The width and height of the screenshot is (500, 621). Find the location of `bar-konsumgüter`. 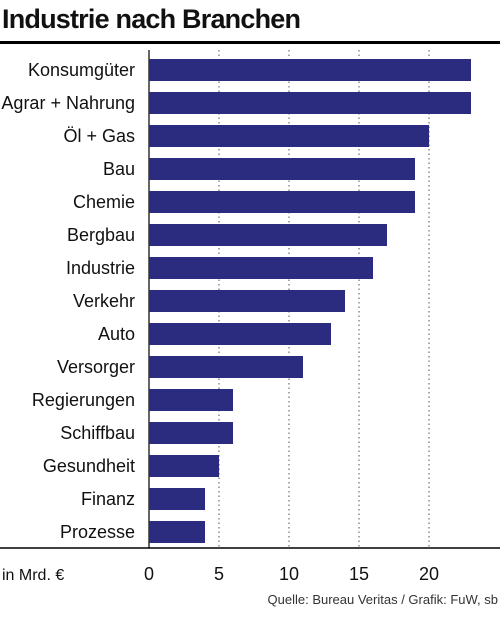

bar-konsumgüter is located at coordinates (310, 70).